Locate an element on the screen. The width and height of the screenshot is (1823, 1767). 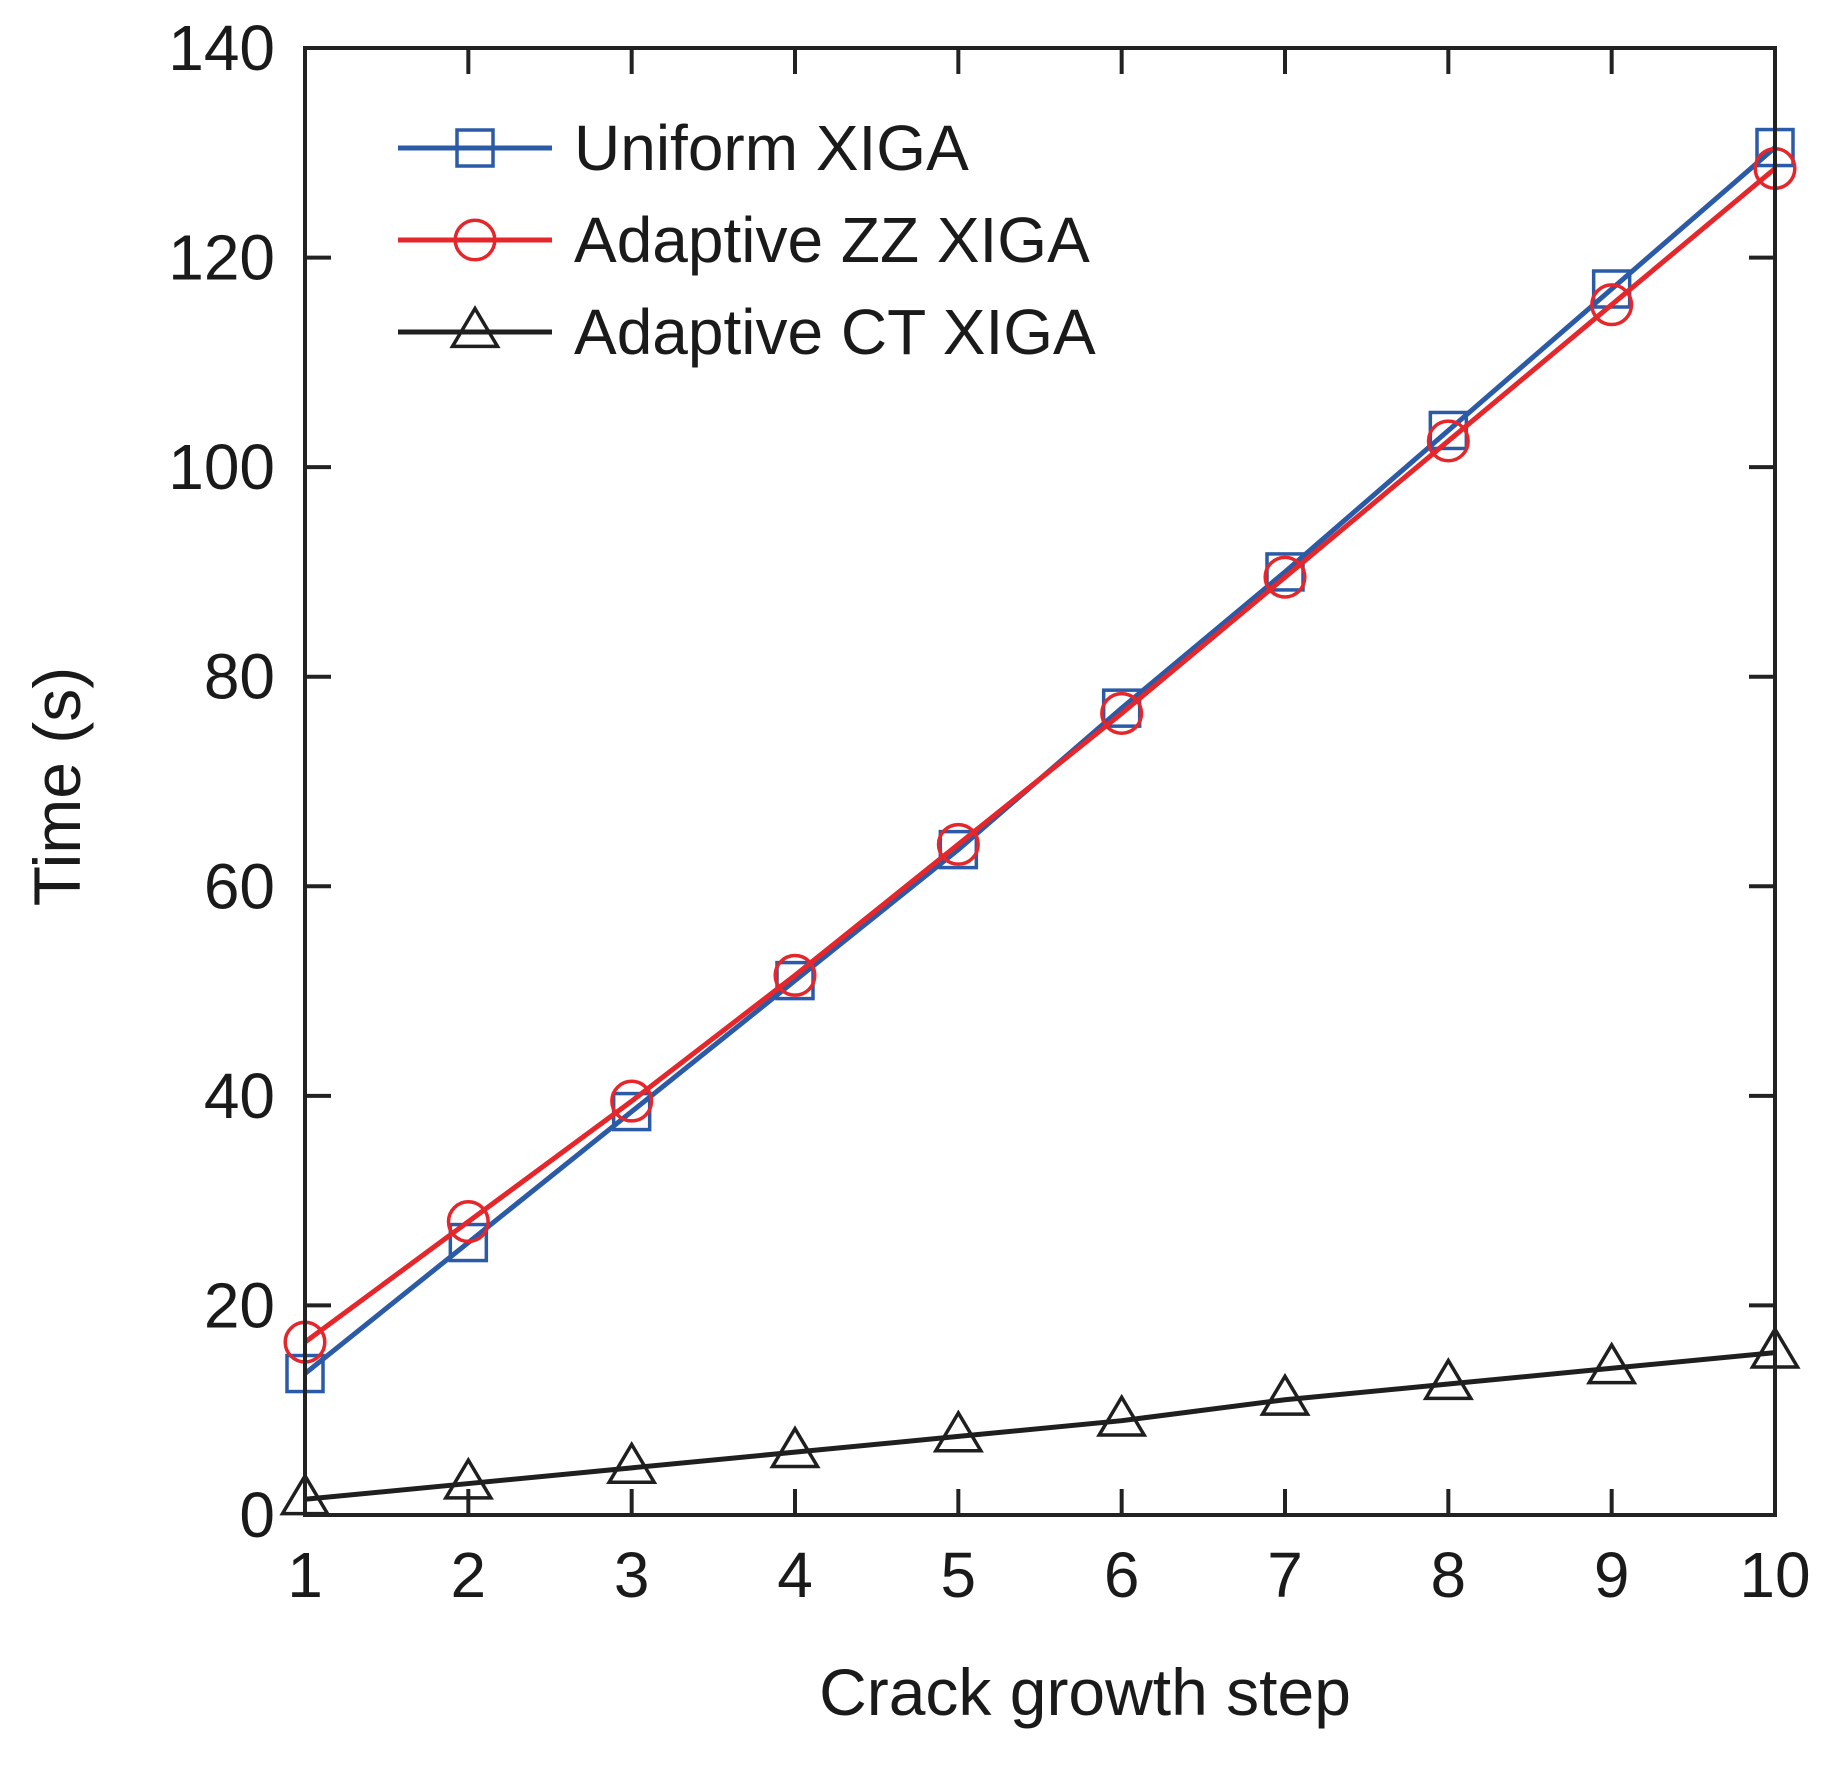
x-tick-label: 5 is located at coordinates (959, 1575).